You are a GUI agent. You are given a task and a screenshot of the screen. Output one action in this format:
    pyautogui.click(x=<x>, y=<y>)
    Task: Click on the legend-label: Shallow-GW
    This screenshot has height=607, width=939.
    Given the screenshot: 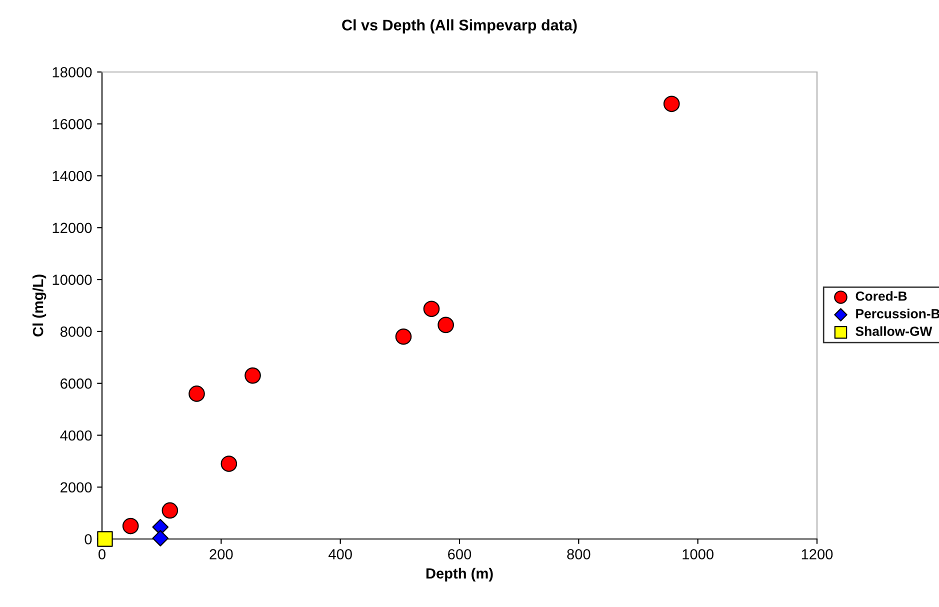 What is the action you would take?
    pyautogui.click(x=894, y=331)
    